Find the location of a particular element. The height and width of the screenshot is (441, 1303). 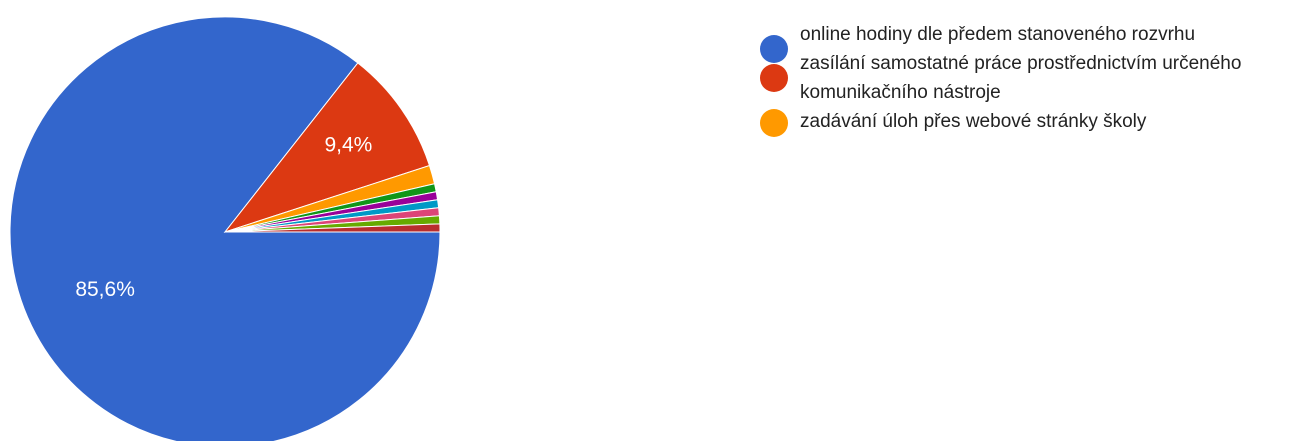

legend-item: zadávání úloh přes webové stránky školy is located at coordinates (1030, 122).